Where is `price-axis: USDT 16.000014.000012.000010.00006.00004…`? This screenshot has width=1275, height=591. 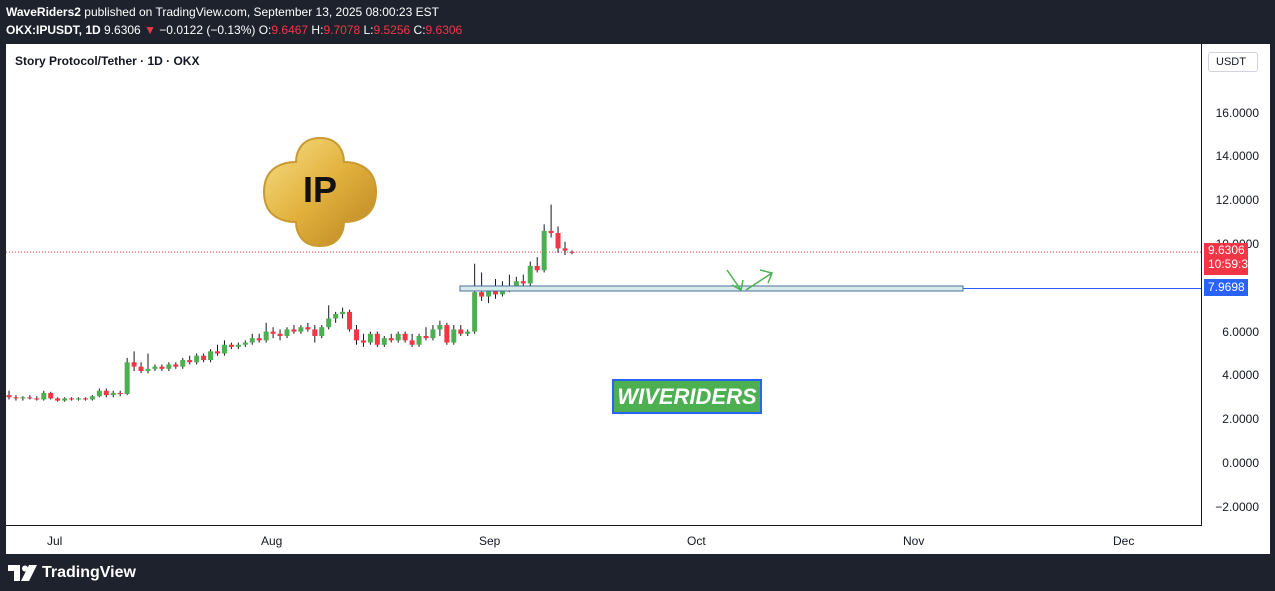
price-axis: USDT 16.000014.000012.000010.00006.00004… is located at coordinates (1236, 285).